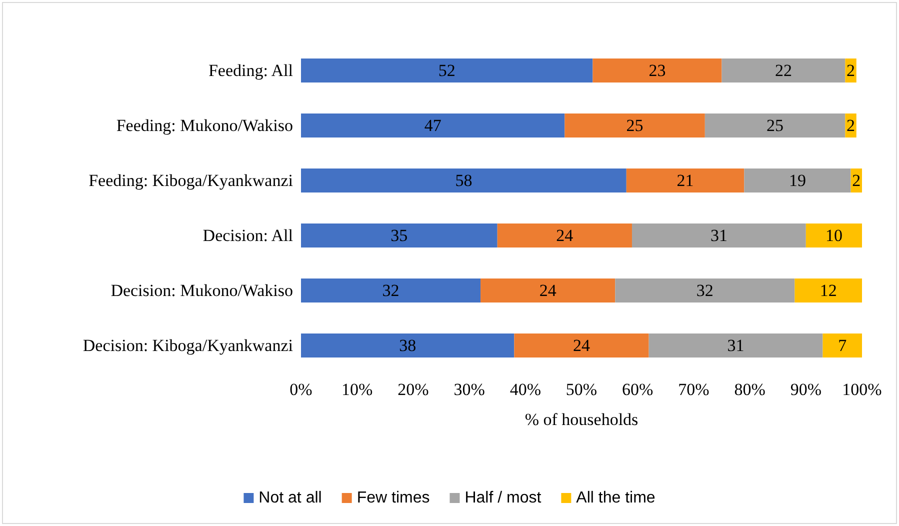  I want to click on data-label: 35, so click(399, 235).